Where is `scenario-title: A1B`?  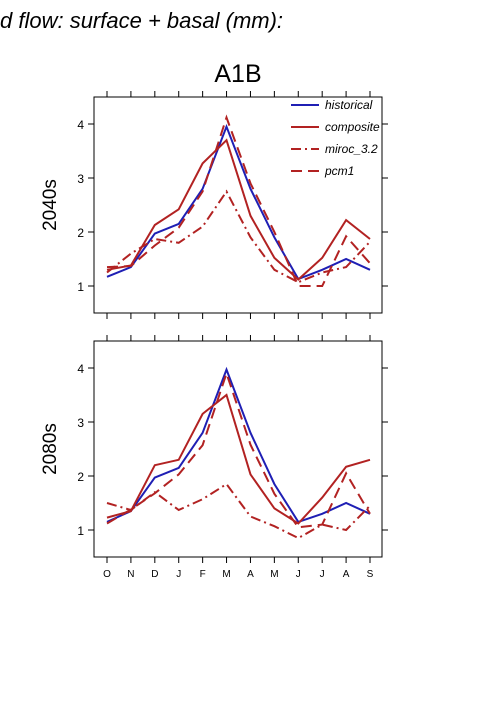 scenario-title: A1B is located at coordinates (237, 74).